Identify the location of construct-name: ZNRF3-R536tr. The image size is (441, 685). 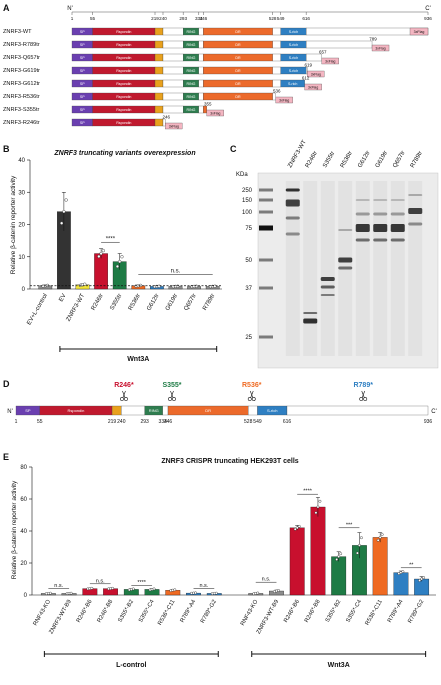
(21, 97).